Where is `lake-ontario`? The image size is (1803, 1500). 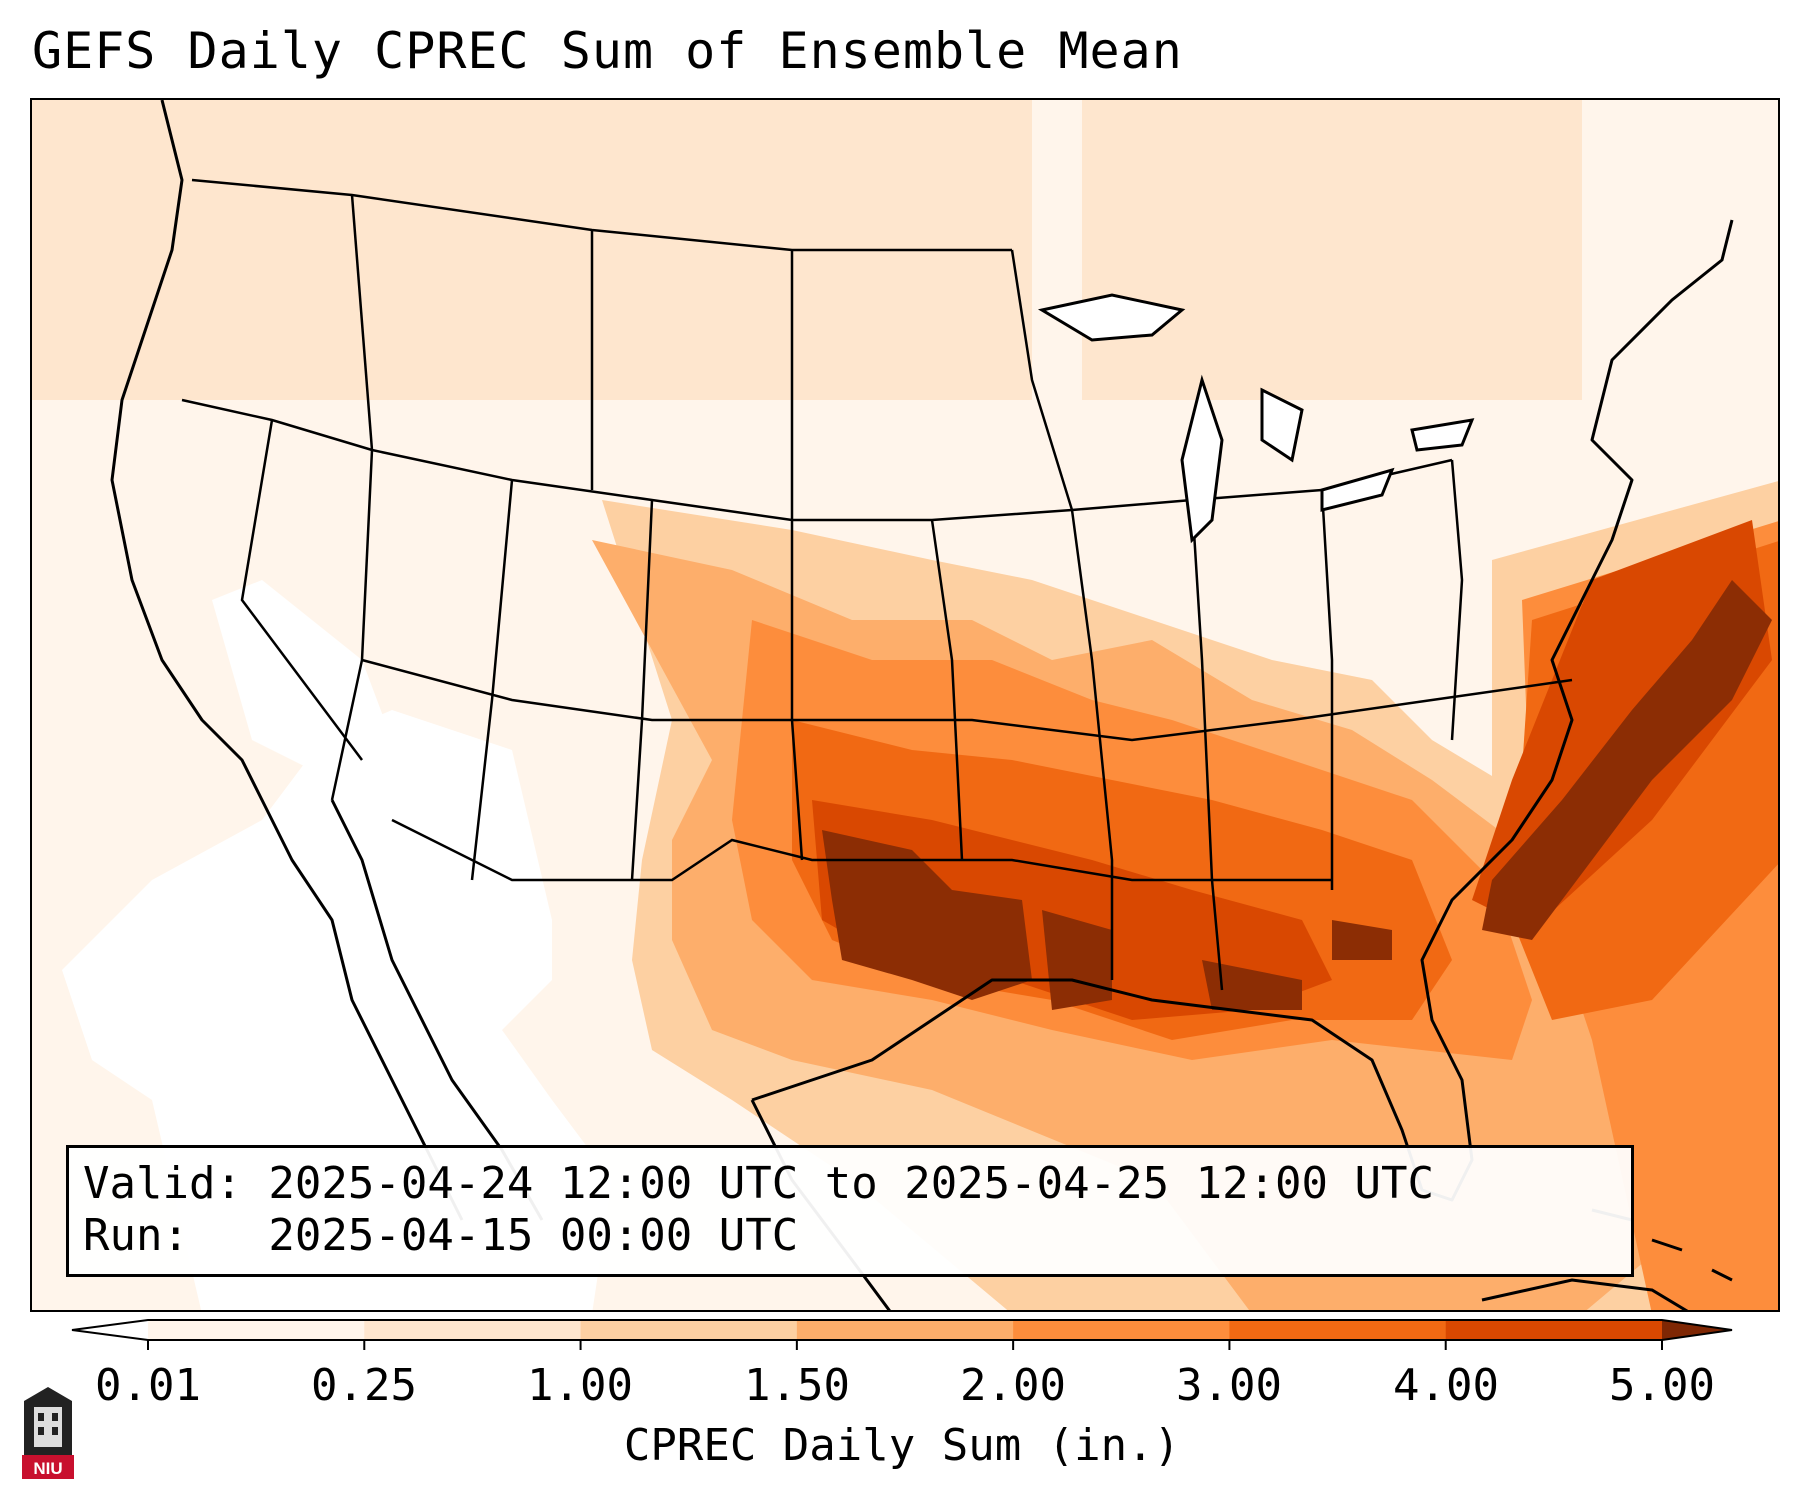
lake-ontario is located at coordinates (1442, 435).